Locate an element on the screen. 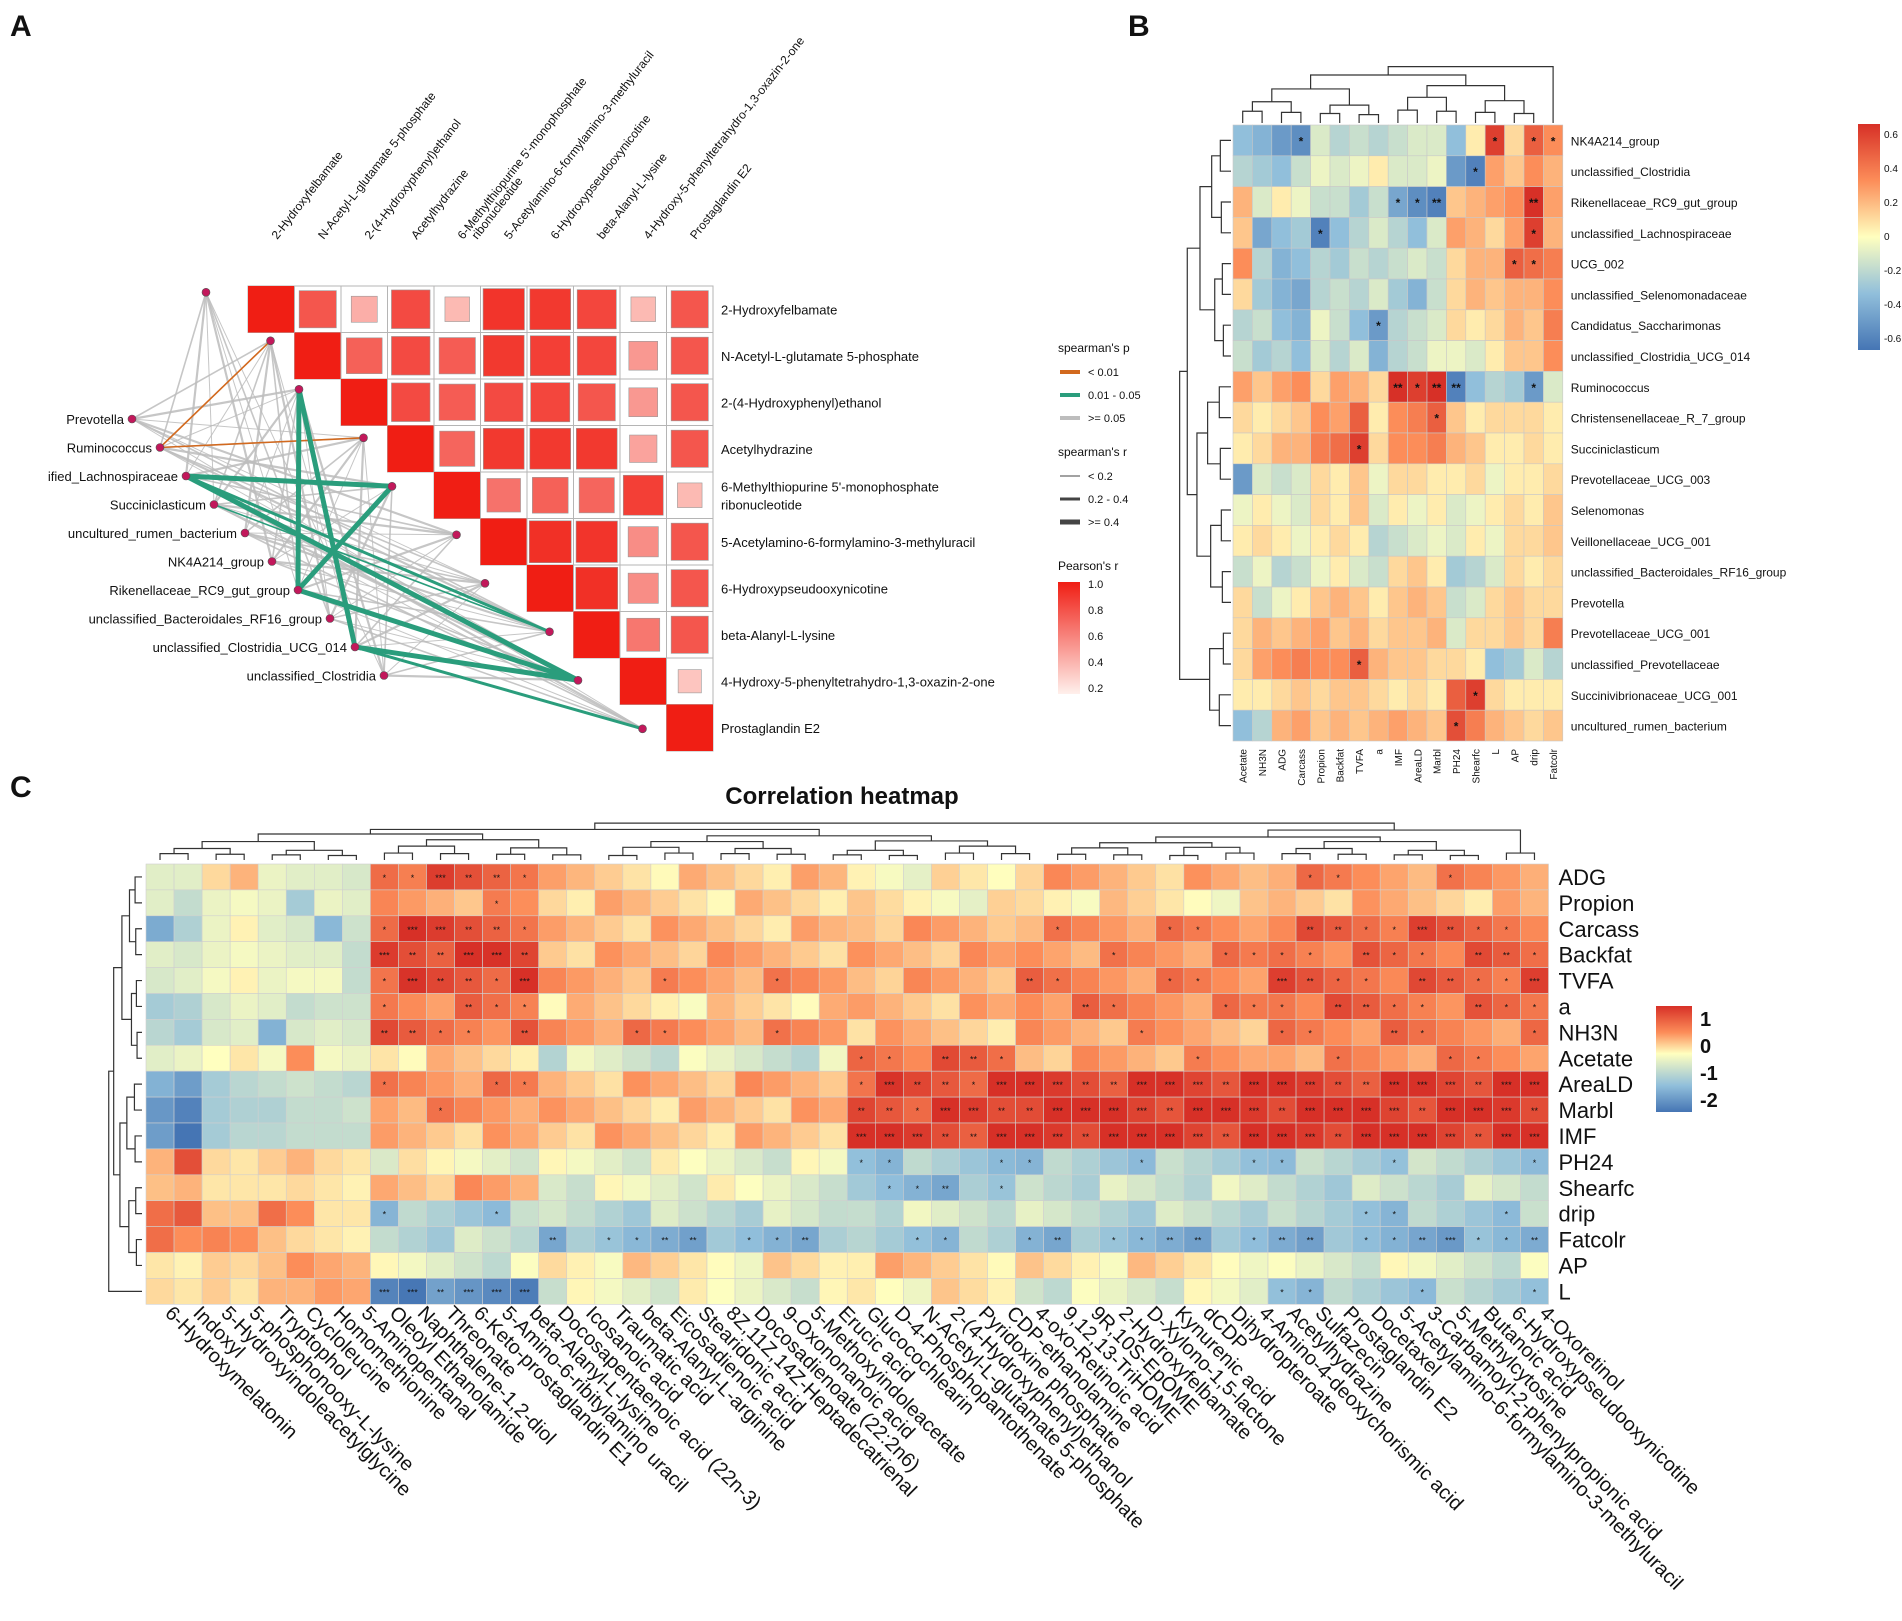 The height and width of the screenshot is (1621, 1902). heatmap-b-col-label: Propion is located at coordinates (1321, 766).